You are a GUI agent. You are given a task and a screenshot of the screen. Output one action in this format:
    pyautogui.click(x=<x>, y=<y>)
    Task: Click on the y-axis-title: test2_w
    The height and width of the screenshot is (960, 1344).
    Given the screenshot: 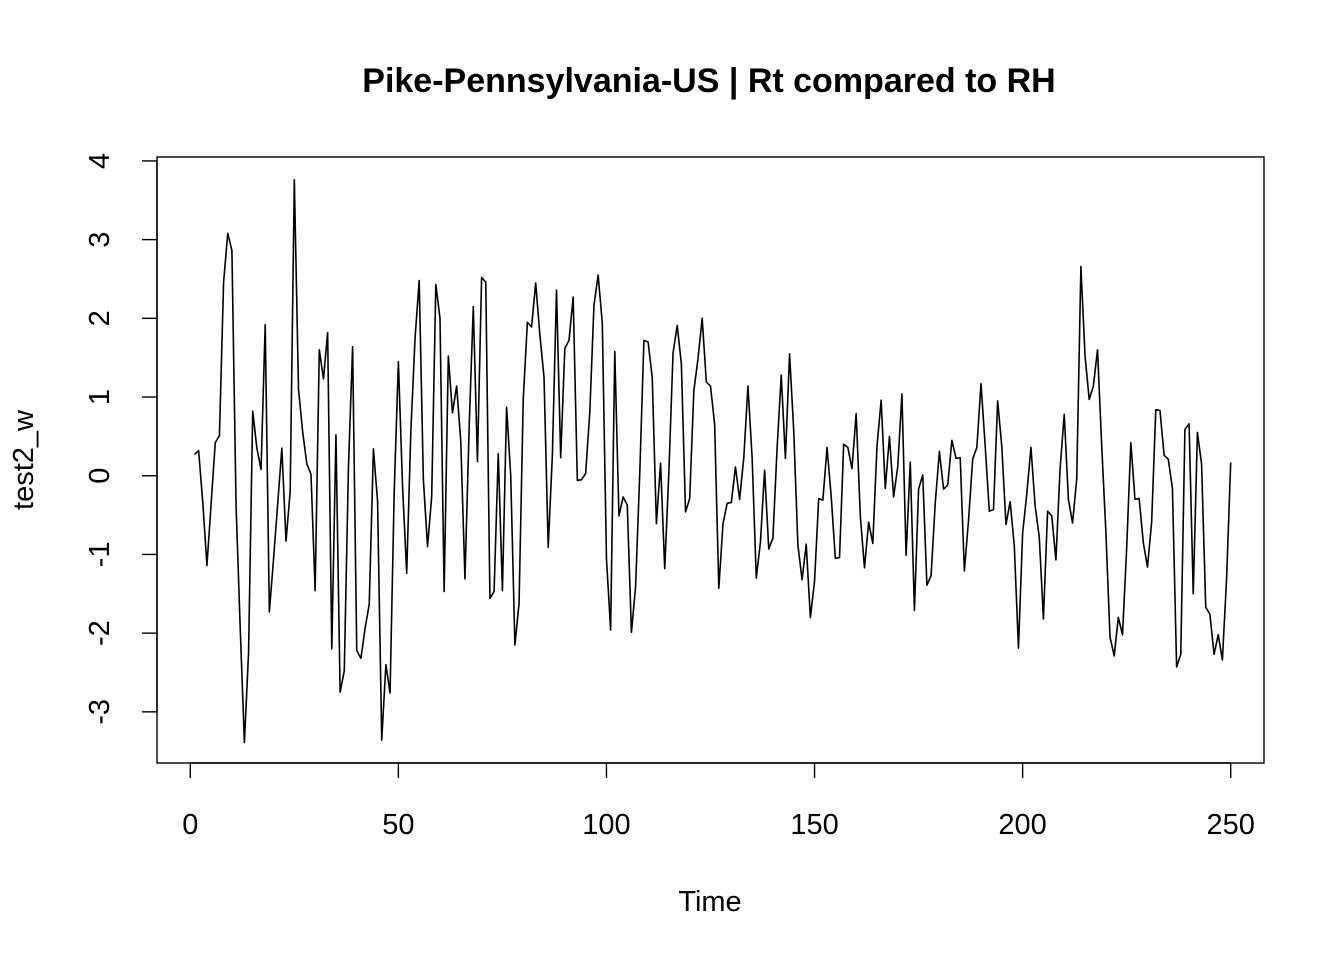 What is the action you would take?
    pyautogui.click(x=24, y=459)
    